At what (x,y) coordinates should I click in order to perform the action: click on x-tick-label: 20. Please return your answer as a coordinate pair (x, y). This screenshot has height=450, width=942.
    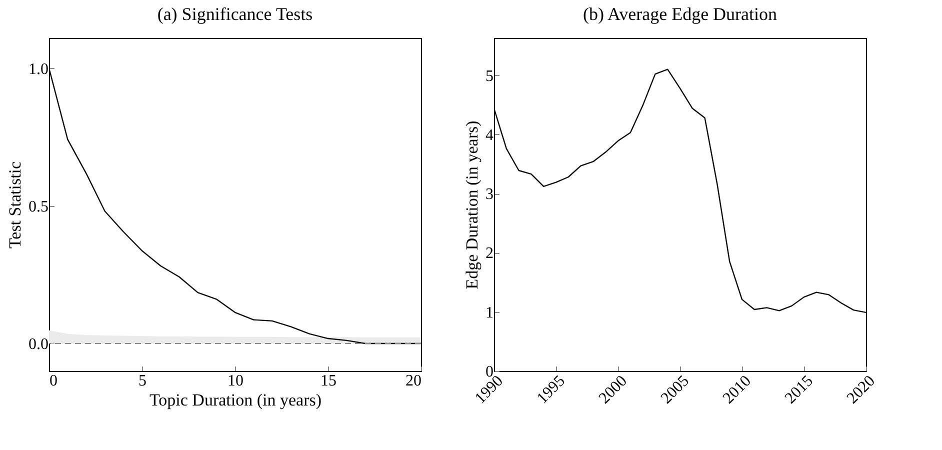
    Looking at the image, I should click on (414, 381).